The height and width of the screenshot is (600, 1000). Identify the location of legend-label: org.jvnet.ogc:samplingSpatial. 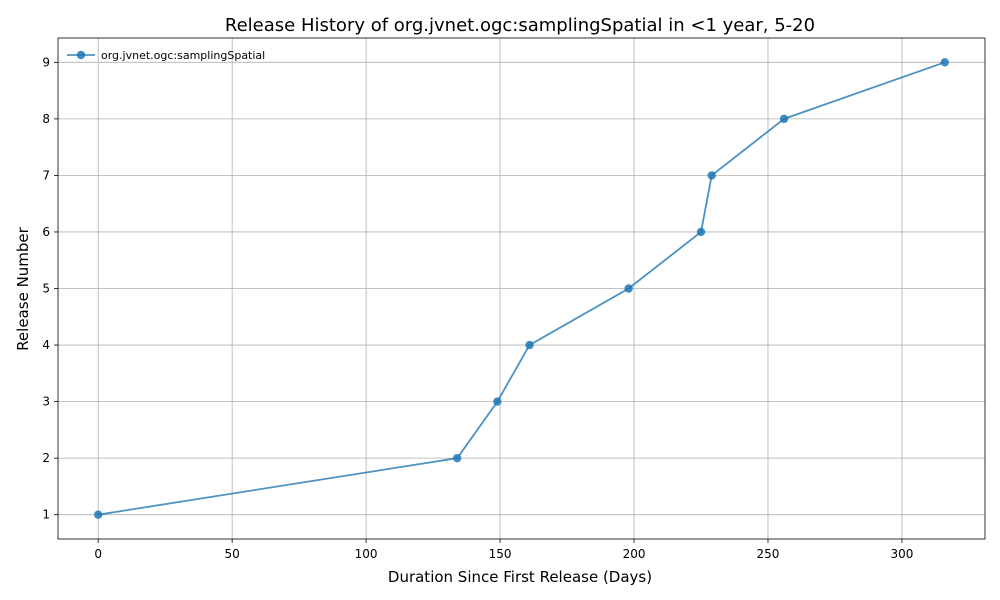
(183, 55).